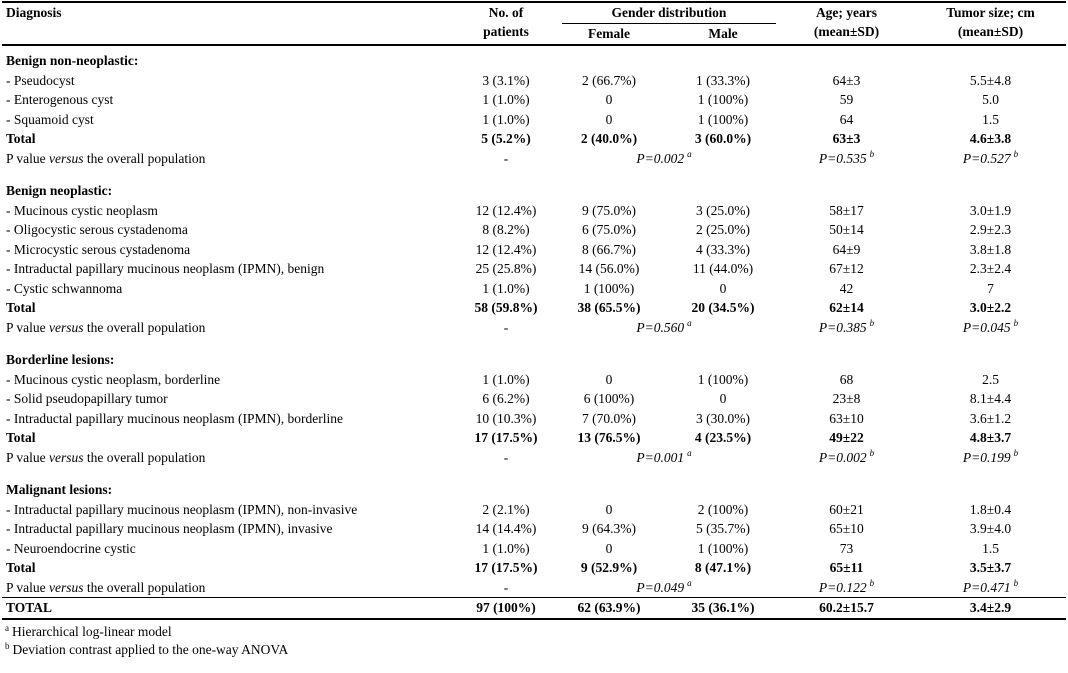  I want to click on gender-pvalue-cell-value: P=0.001, so click(660, 457).